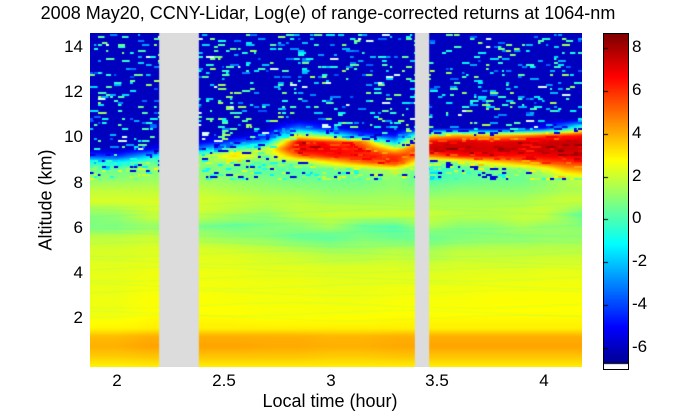  What do you see at coordinates (616, 201) in the screenshot?
I see `colorbar-canvas` at bounding box center [616, 201].